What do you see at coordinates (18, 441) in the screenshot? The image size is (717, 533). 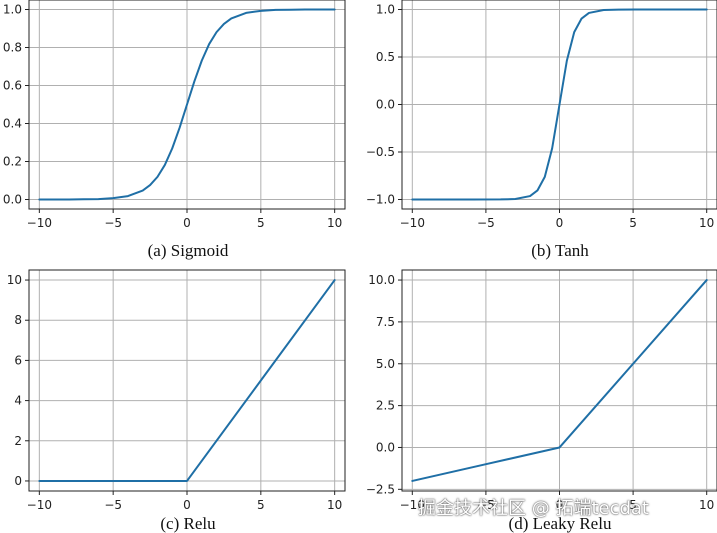 I see `y-tick-label: 2` at bounding box center [18, 441].